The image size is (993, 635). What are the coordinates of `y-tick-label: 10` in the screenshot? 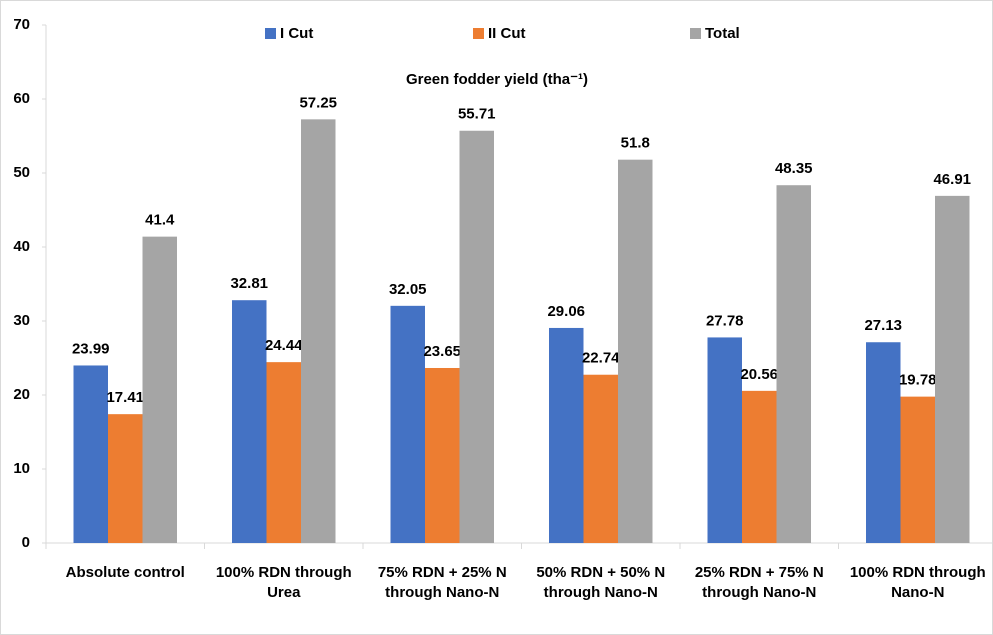 It's located at (21, 468).